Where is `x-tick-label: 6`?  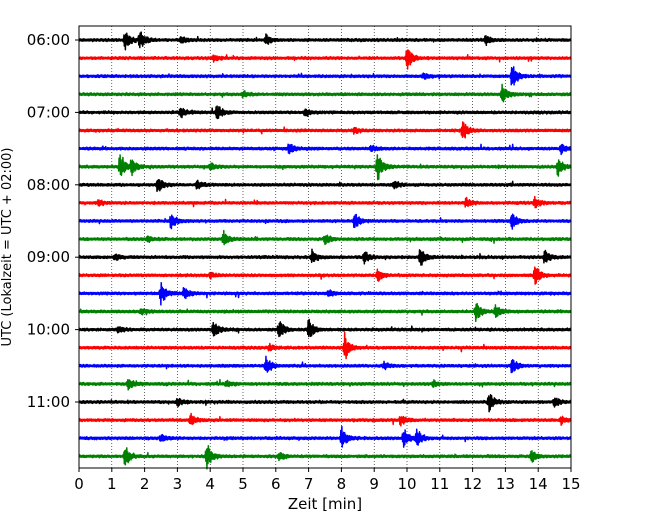 x-tick-label: 6 is located at coordinates (276, 484).